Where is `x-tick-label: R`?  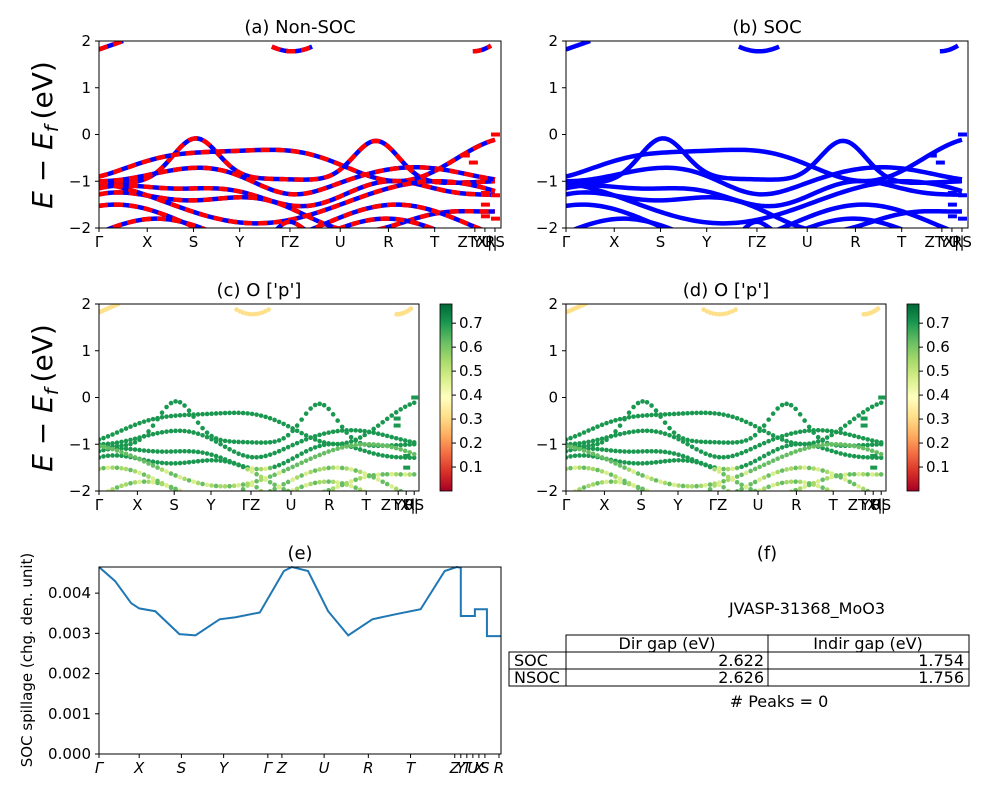
x-tick-label: R is located at coordinates (499, 768).